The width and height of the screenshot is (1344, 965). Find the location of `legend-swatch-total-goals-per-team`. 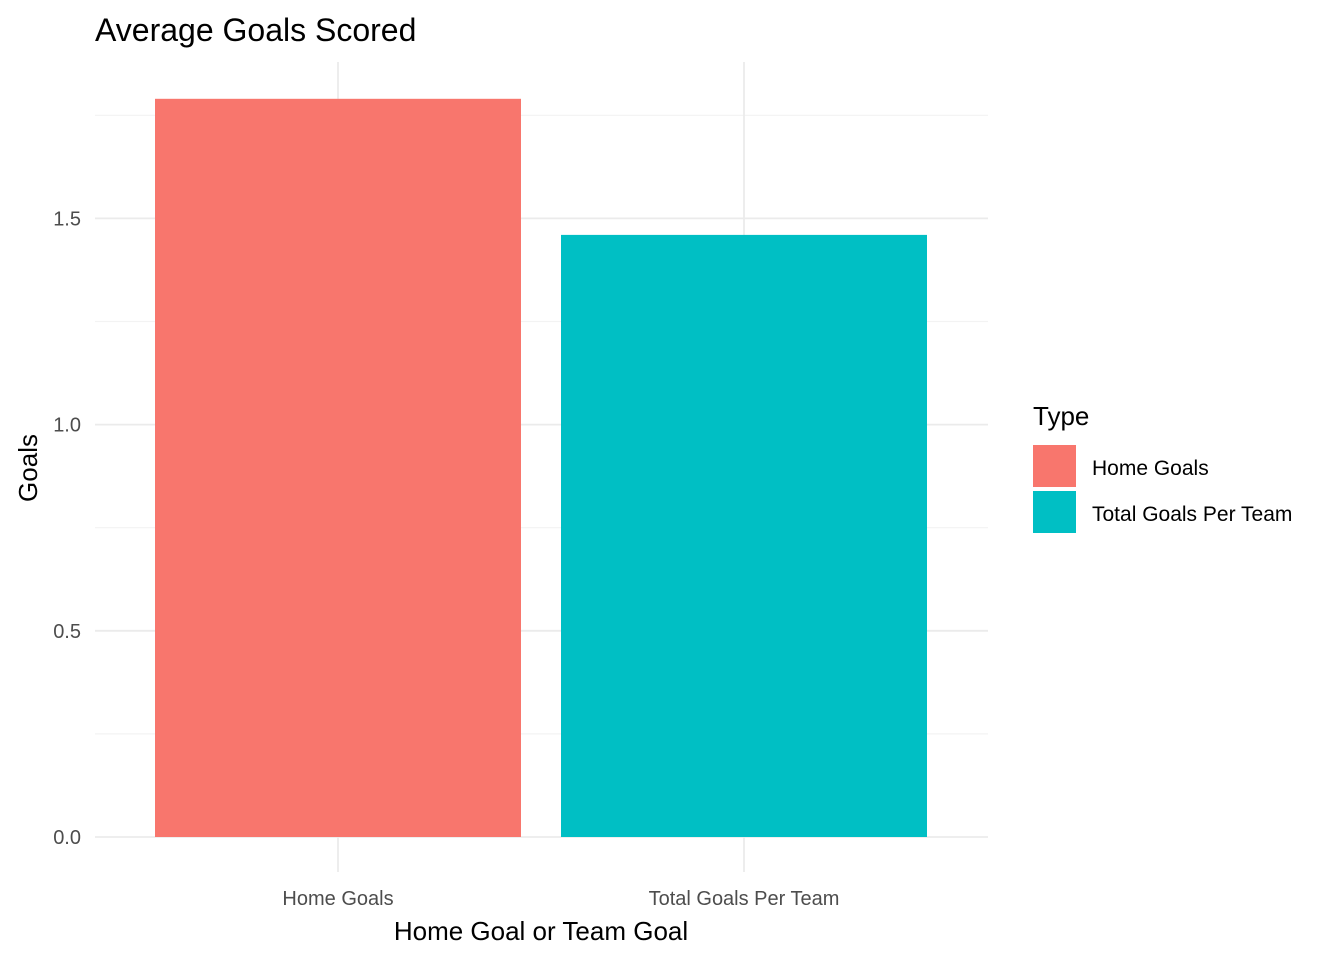

legend-swatch-total-goals-per-team is located at coordinates (1054, 512).